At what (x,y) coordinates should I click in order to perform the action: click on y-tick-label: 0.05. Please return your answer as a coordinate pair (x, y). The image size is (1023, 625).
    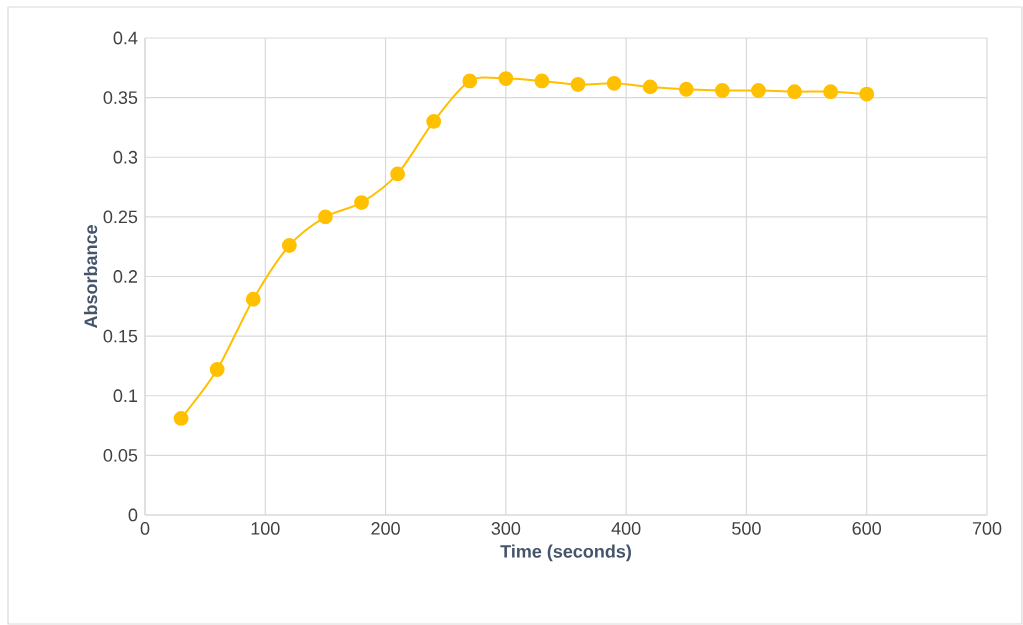
    Looking at the image, I should click on (120, 455).